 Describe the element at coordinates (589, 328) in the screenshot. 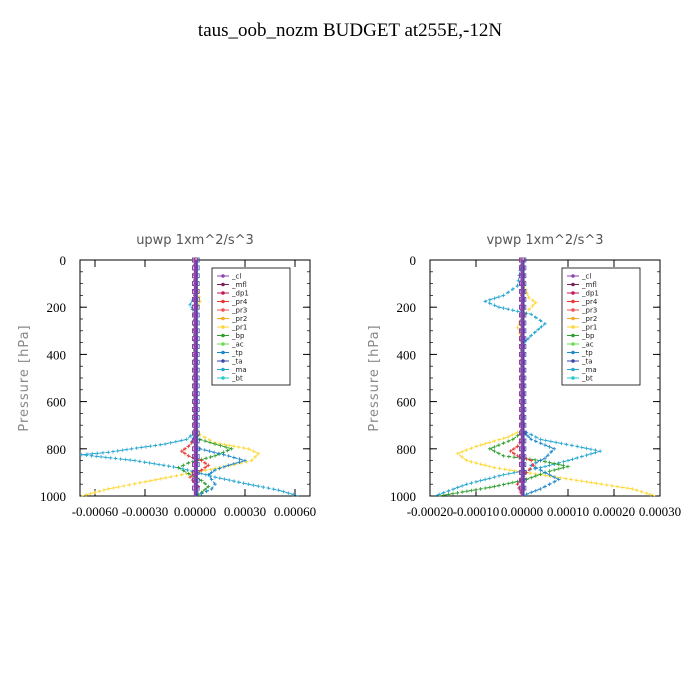

I see `legend-label: _pr1` at that location.